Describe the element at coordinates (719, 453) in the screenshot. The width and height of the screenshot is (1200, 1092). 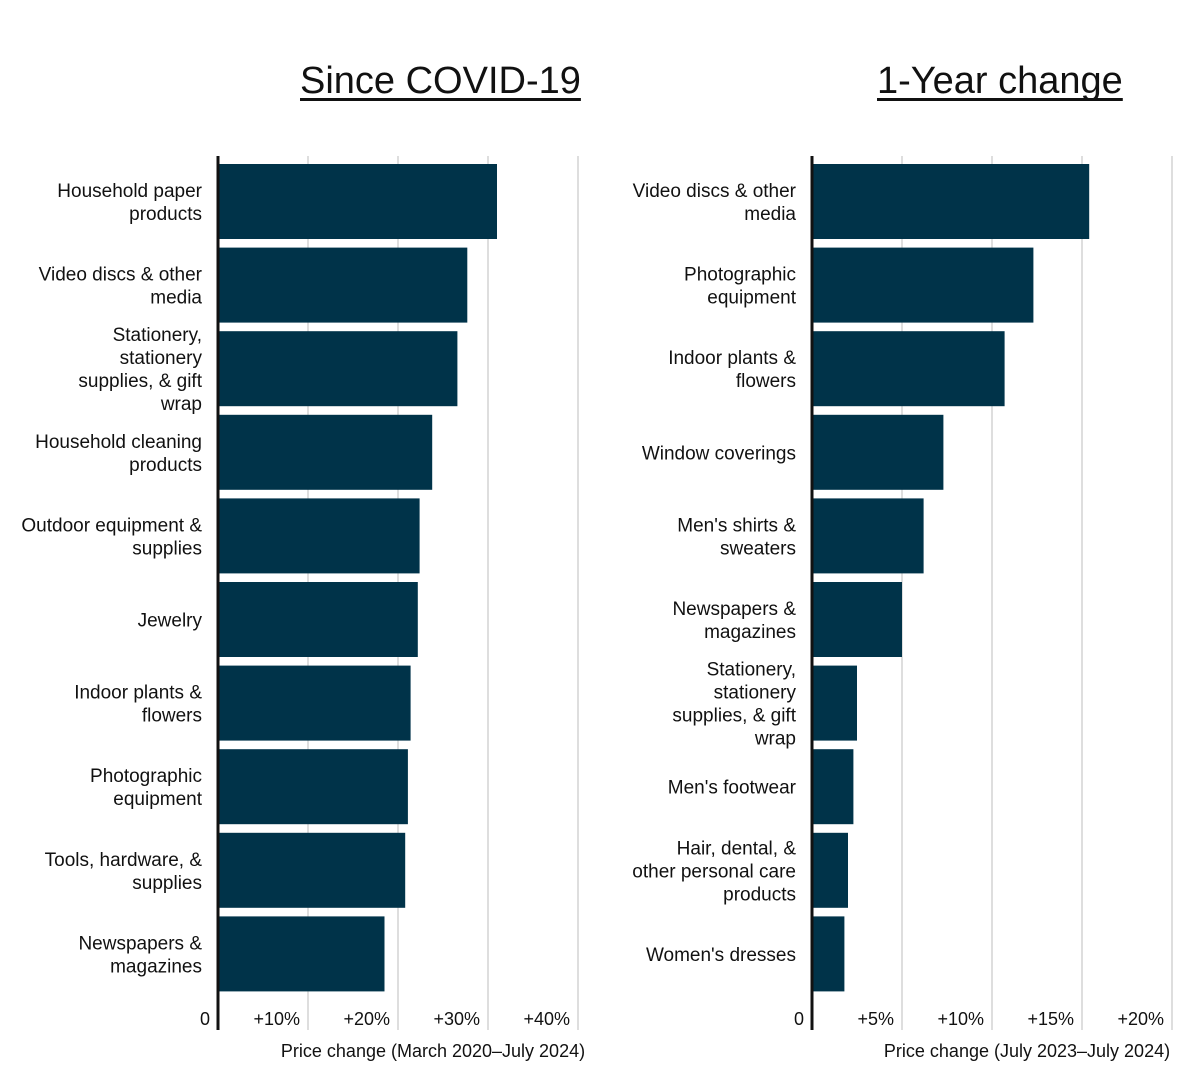
I see `category-label: Window coverings` at that location.